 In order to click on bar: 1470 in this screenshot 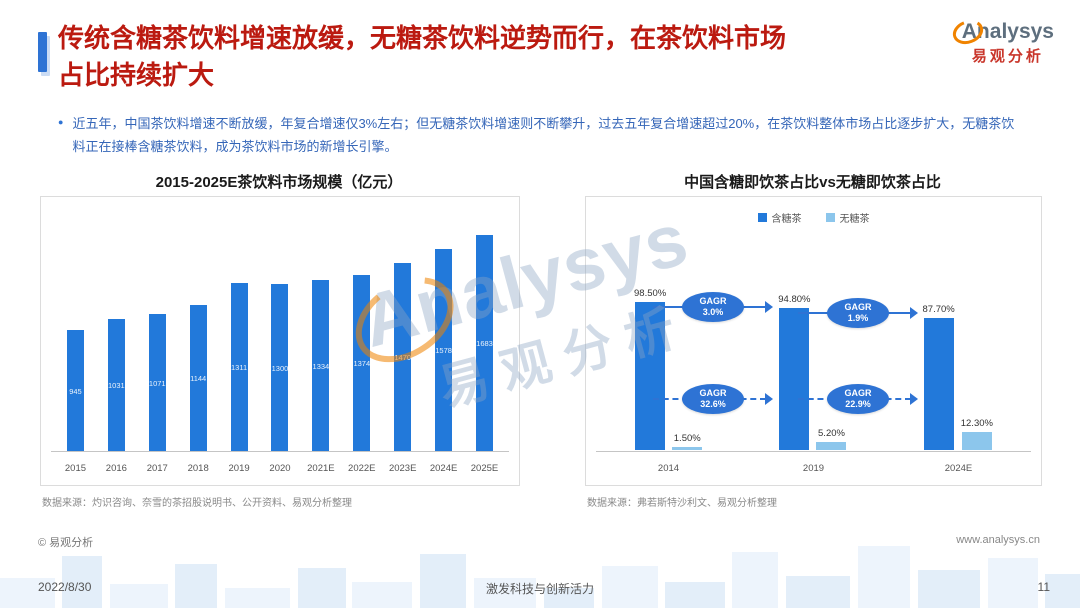, I will do `click(403, 357)`.